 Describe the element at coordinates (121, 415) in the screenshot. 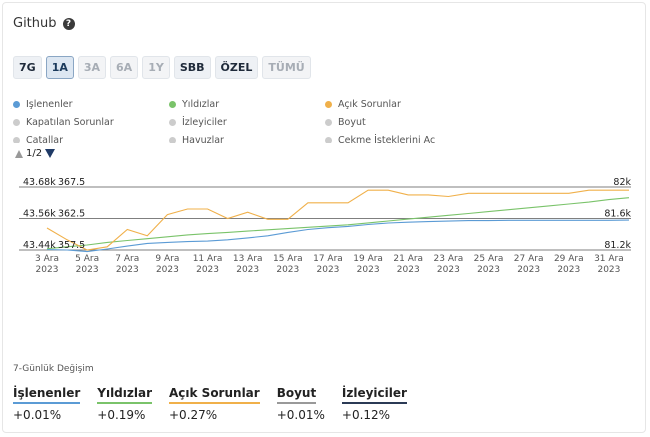

I see `metric-value: +0.19%` at that location.